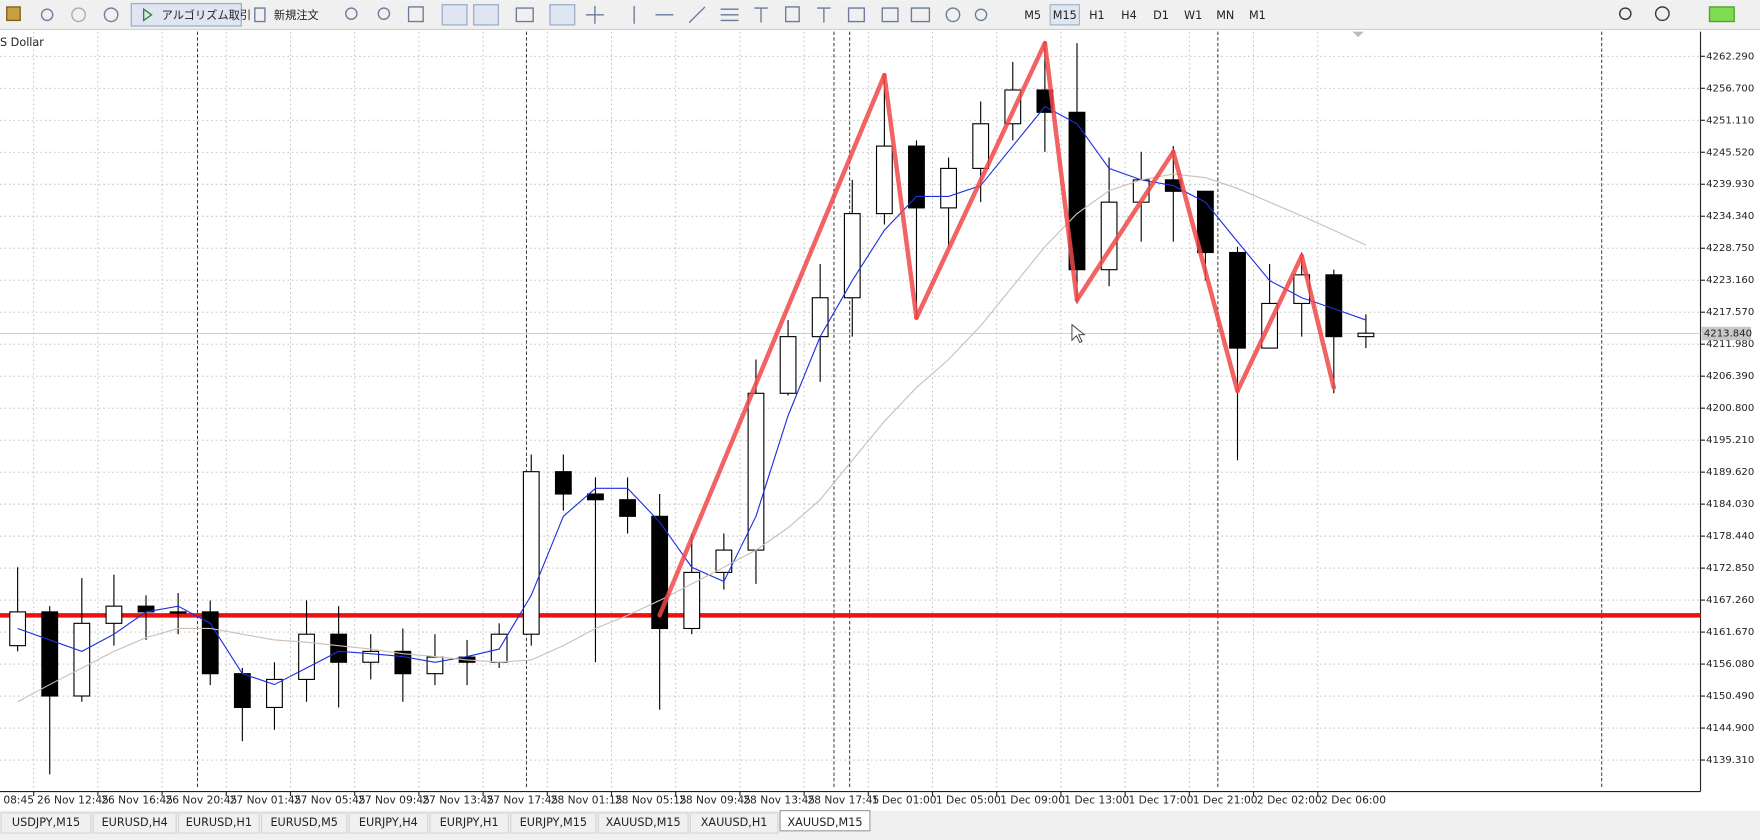  I want to click on chart-title: S Dollar, so click(22, 42).